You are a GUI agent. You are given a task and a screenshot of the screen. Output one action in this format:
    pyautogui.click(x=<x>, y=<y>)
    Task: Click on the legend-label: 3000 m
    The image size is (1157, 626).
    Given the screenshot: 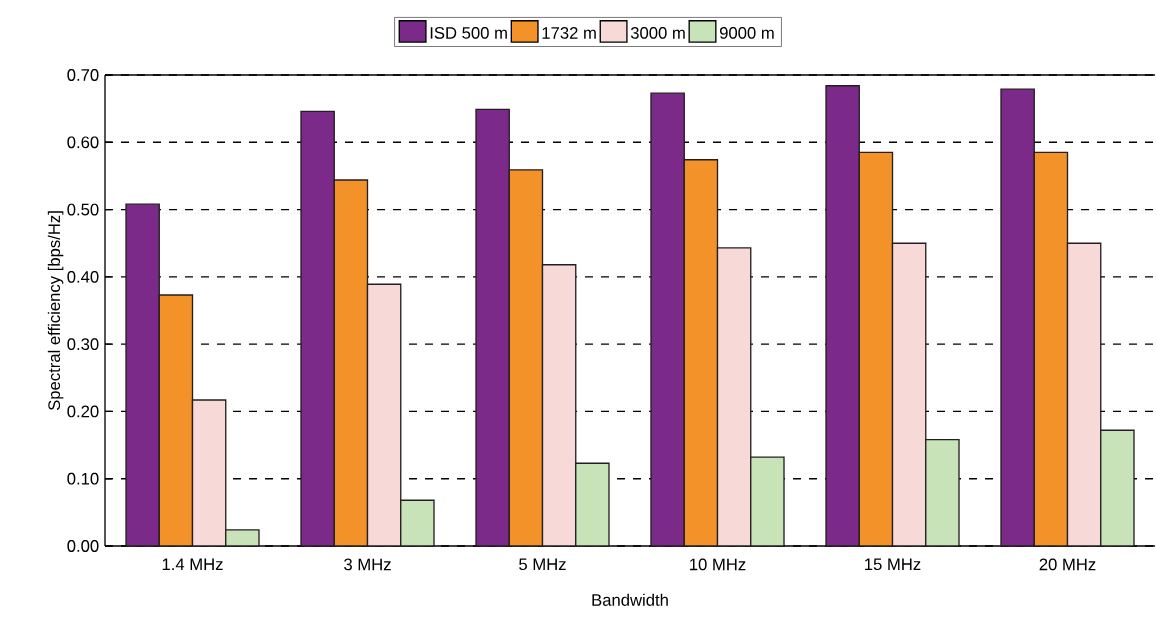 What is the action you would take?
    pyautogui.click(x=657, y=33)
    